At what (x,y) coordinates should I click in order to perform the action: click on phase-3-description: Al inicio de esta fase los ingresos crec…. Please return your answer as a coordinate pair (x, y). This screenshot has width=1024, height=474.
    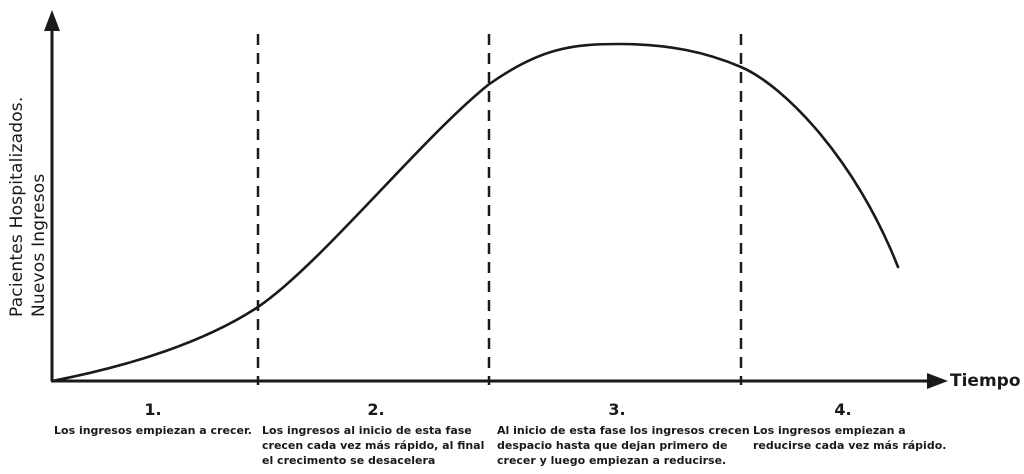
    Looking at the image, I should click on (623, 445).